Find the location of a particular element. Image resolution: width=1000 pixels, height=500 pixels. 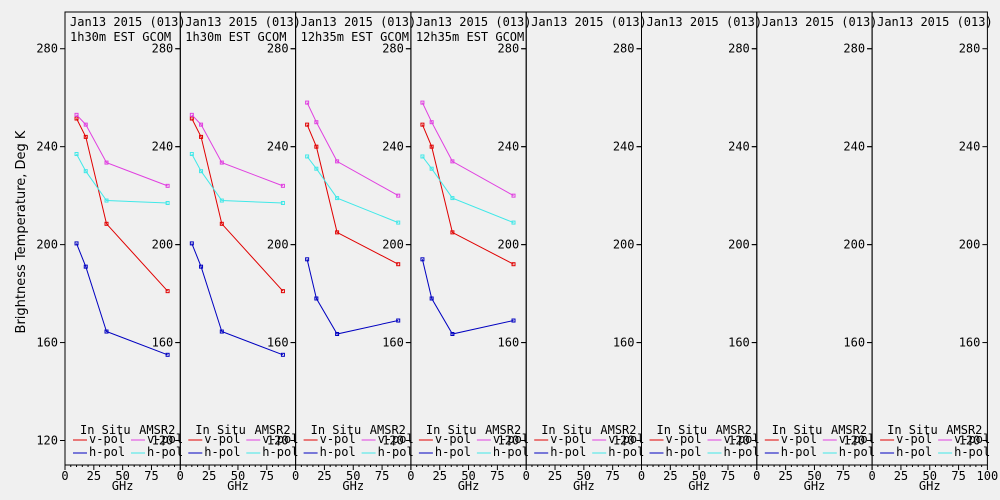

series-line-in-situ-h-pol is located at coordinates (122, 299).